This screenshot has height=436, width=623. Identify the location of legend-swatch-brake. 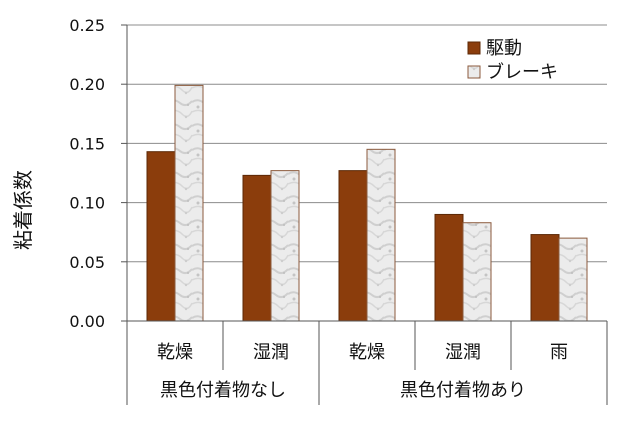
(474, 72).